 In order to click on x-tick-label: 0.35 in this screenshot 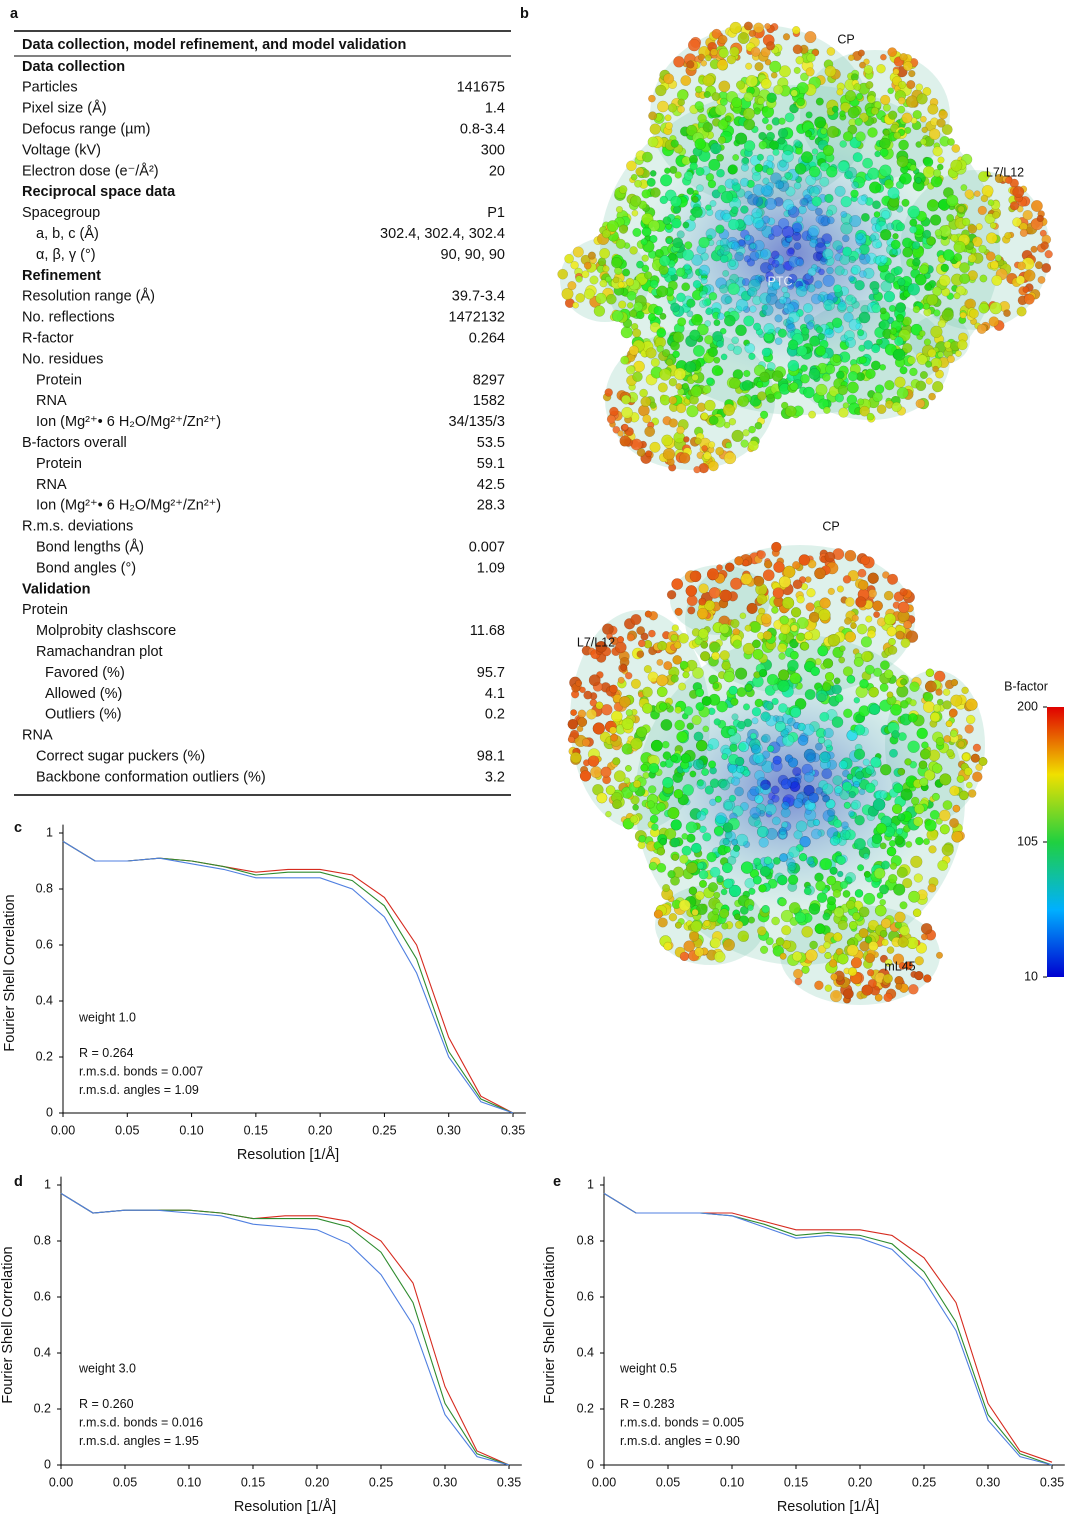, I will do `click(513, 1130)`.